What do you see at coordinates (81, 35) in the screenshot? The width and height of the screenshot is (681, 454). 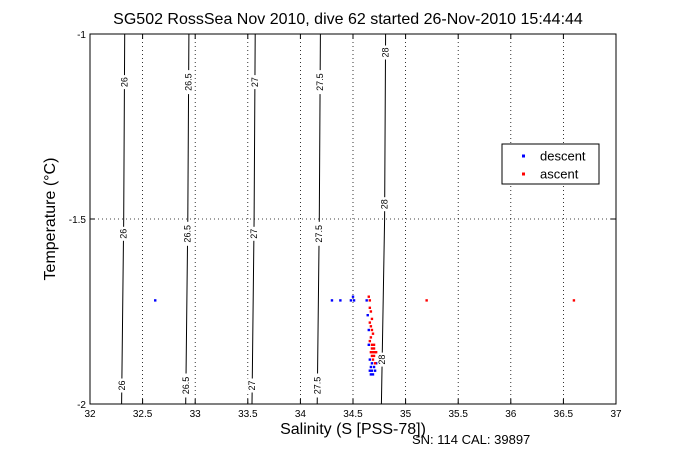 I see `y-tick-label: -1` at bounding box center [81, 35].